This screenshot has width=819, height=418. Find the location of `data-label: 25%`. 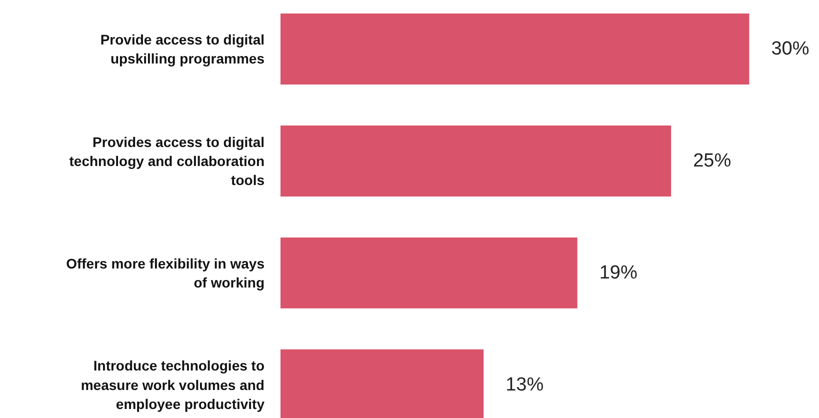

data-label: 25% is located at coordinates (712, 161).